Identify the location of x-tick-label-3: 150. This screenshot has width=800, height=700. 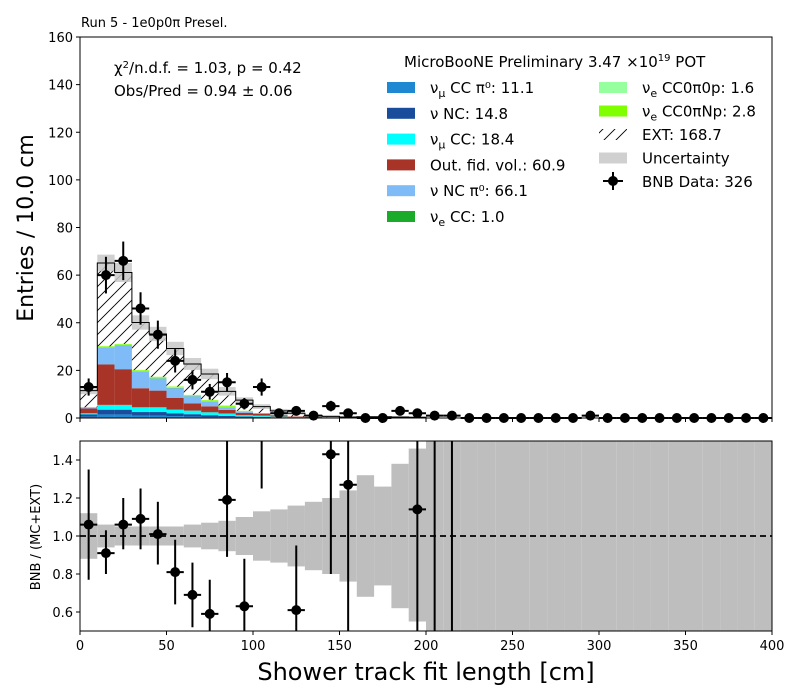
(339, 646).